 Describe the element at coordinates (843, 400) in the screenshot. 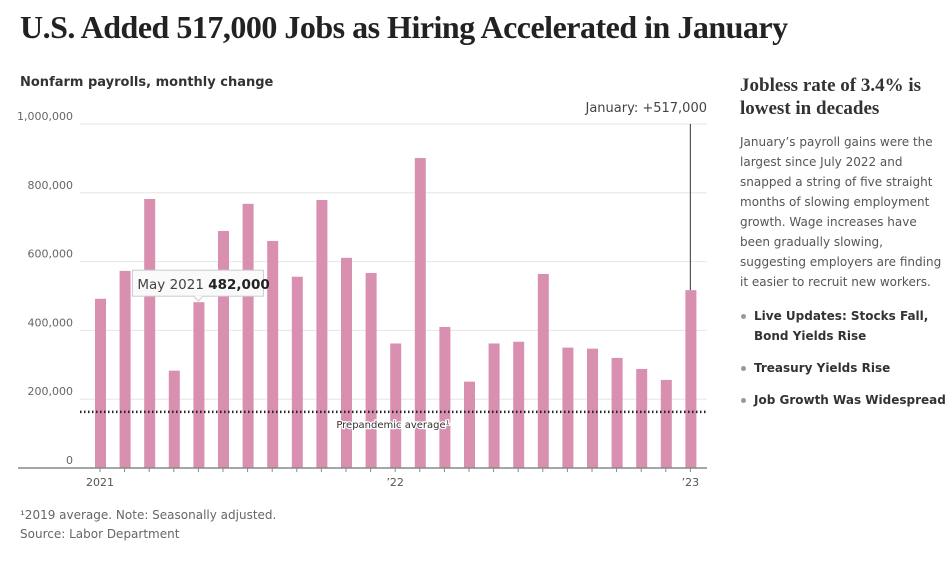

I see `related-link: Job Growth Was Widespread` at that location.